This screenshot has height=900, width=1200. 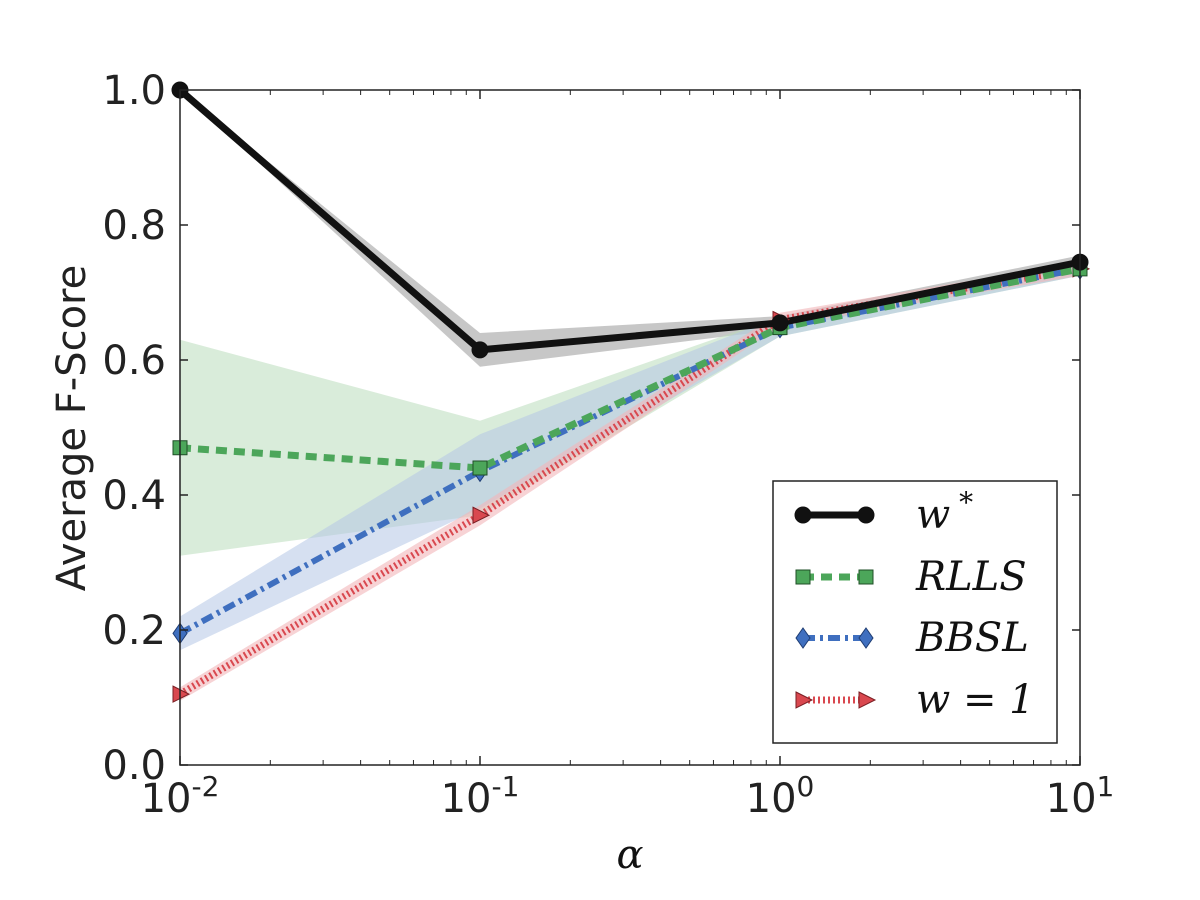 I want to click on x-tick-label: 10⁻², so click(x=180, y=796).